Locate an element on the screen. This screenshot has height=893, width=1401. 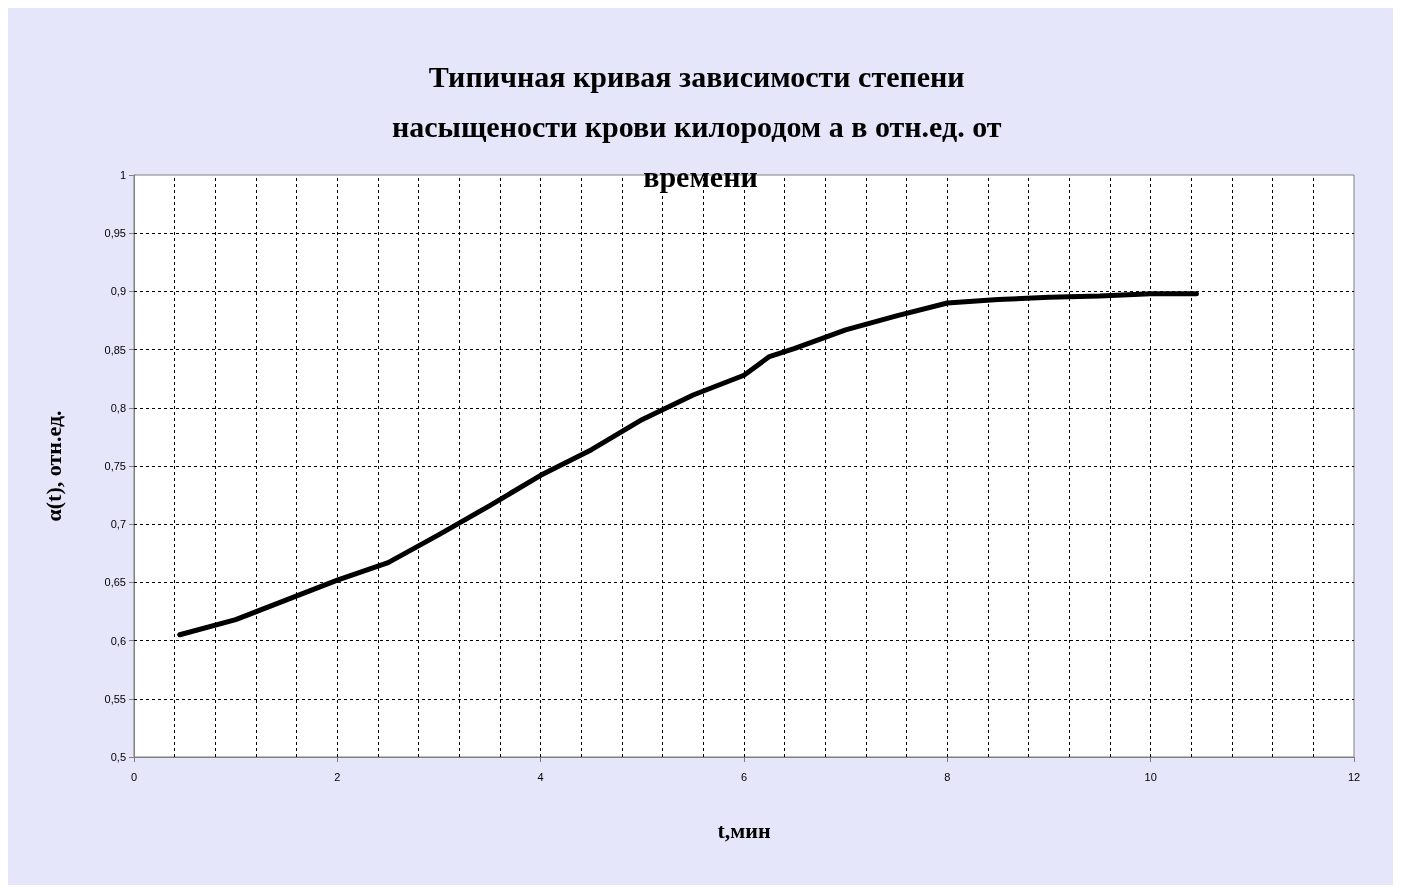
x-tick-label: 0 is located at coordinates (134, 776).